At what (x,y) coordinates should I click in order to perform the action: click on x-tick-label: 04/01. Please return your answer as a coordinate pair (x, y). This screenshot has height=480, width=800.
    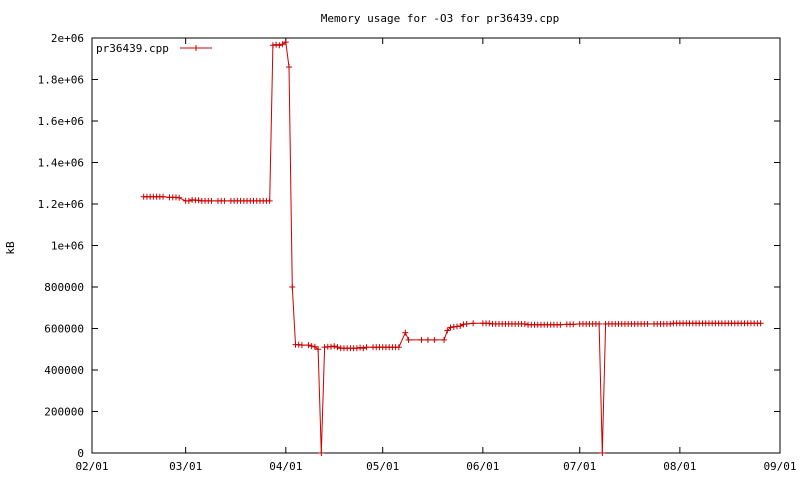
    Looking at the image, I should click on (285, 466).